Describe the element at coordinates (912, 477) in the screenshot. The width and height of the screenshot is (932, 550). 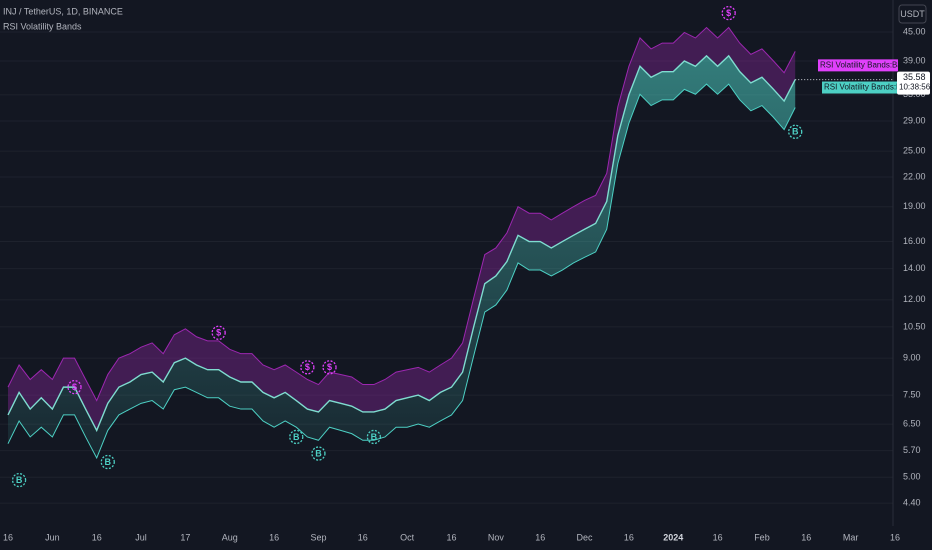
I see `y-tick-label: 5.00` at that location.